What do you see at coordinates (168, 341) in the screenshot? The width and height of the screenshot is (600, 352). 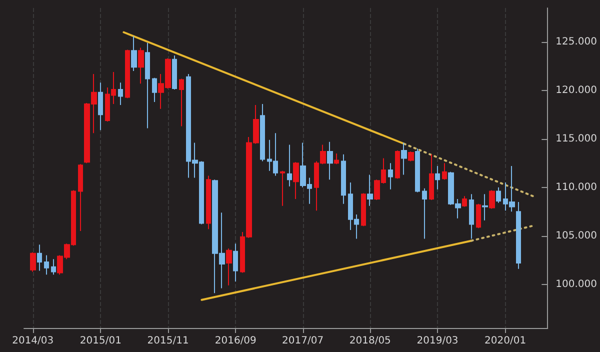 I see `x-tick-label: 2015/11` at bounding box center [168, 341].